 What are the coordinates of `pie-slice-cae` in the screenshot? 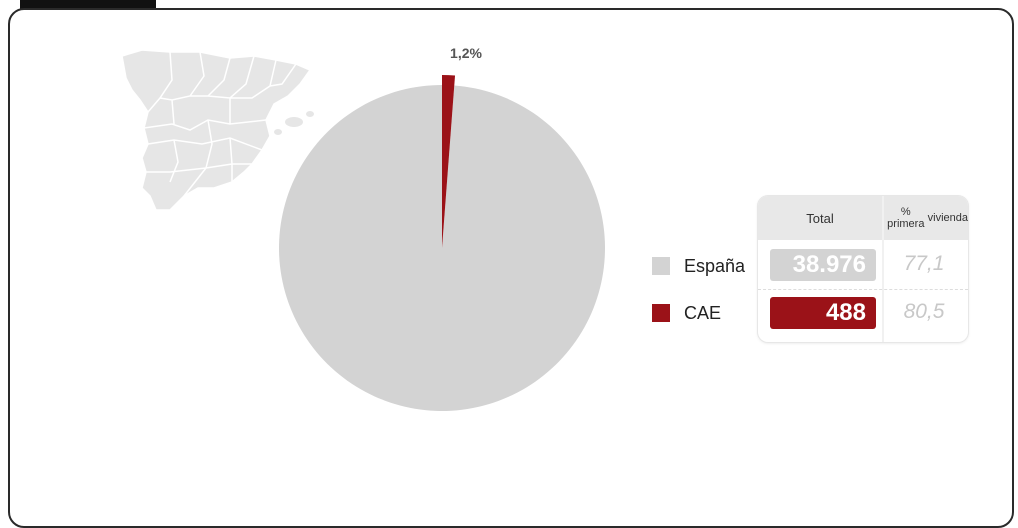 It's located at (449, 161).